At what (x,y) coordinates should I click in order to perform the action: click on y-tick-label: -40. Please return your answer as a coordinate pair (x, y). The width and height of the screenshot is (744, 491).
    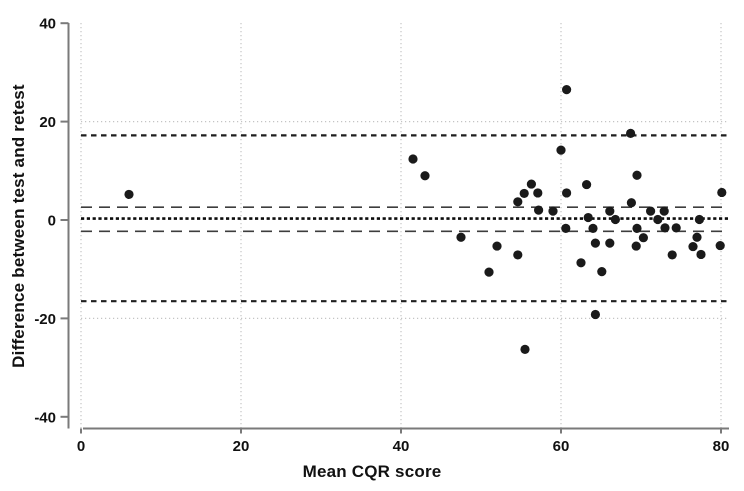
    Looking at the image, I should click on (45, 417).